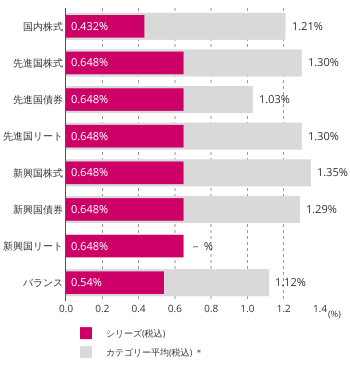 The image size is (350, 375). What do you see at coordinates (320, 308) in the screenshot?
I see `x-tick-label: 1.4` at bounding box center [320, 308].